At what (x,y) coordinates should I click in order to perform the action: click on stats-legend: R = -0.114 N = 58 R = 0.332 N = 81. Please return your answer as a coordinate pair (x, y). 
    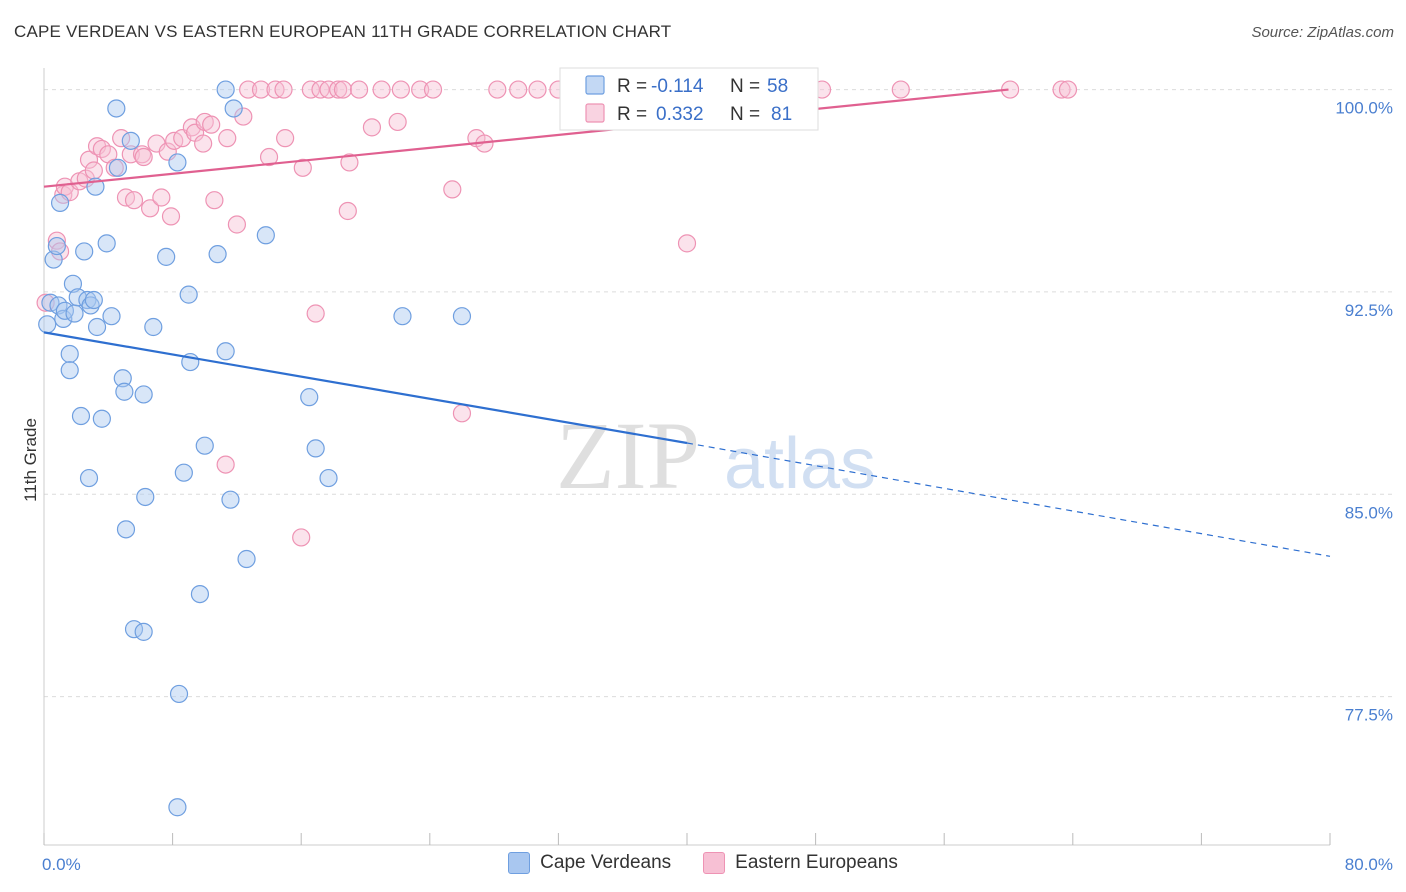
    Looking at the image, I should click on (689, 99).